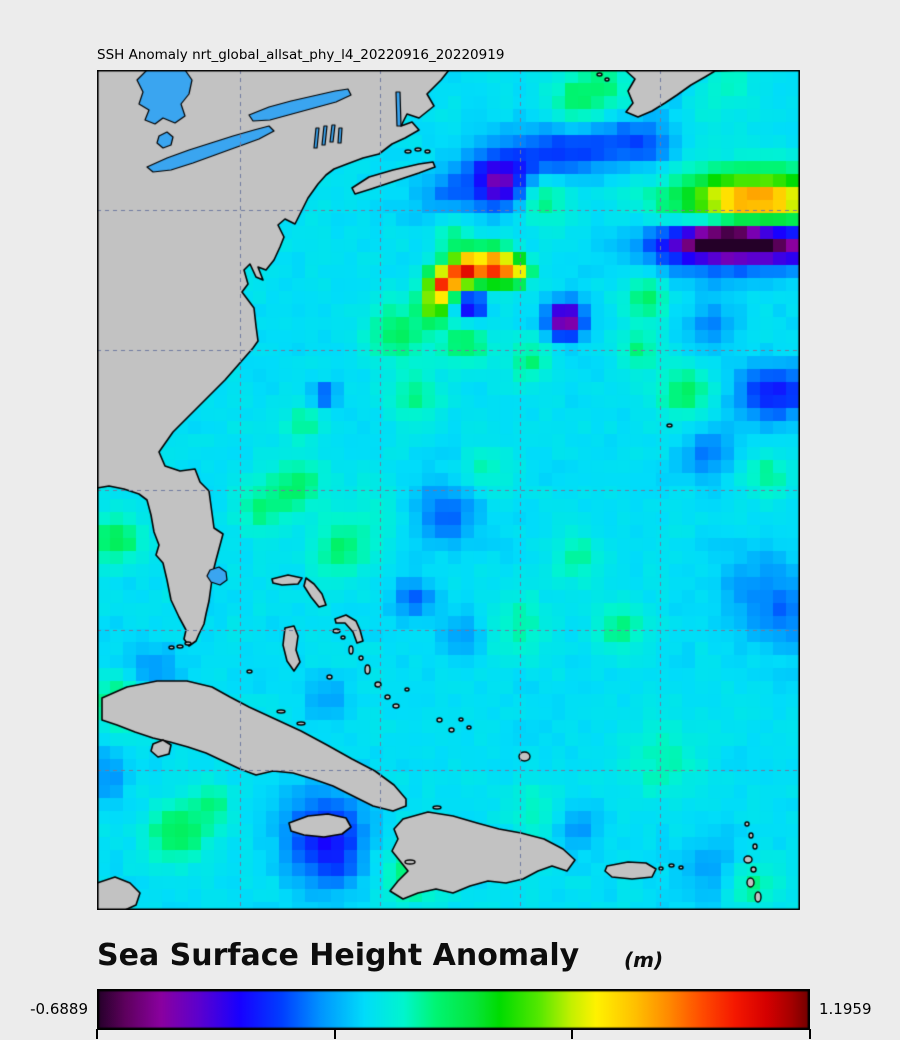 This screenshot has height=1040, width=900. I want to click on colorbar-units: (m), so click(644, 960).